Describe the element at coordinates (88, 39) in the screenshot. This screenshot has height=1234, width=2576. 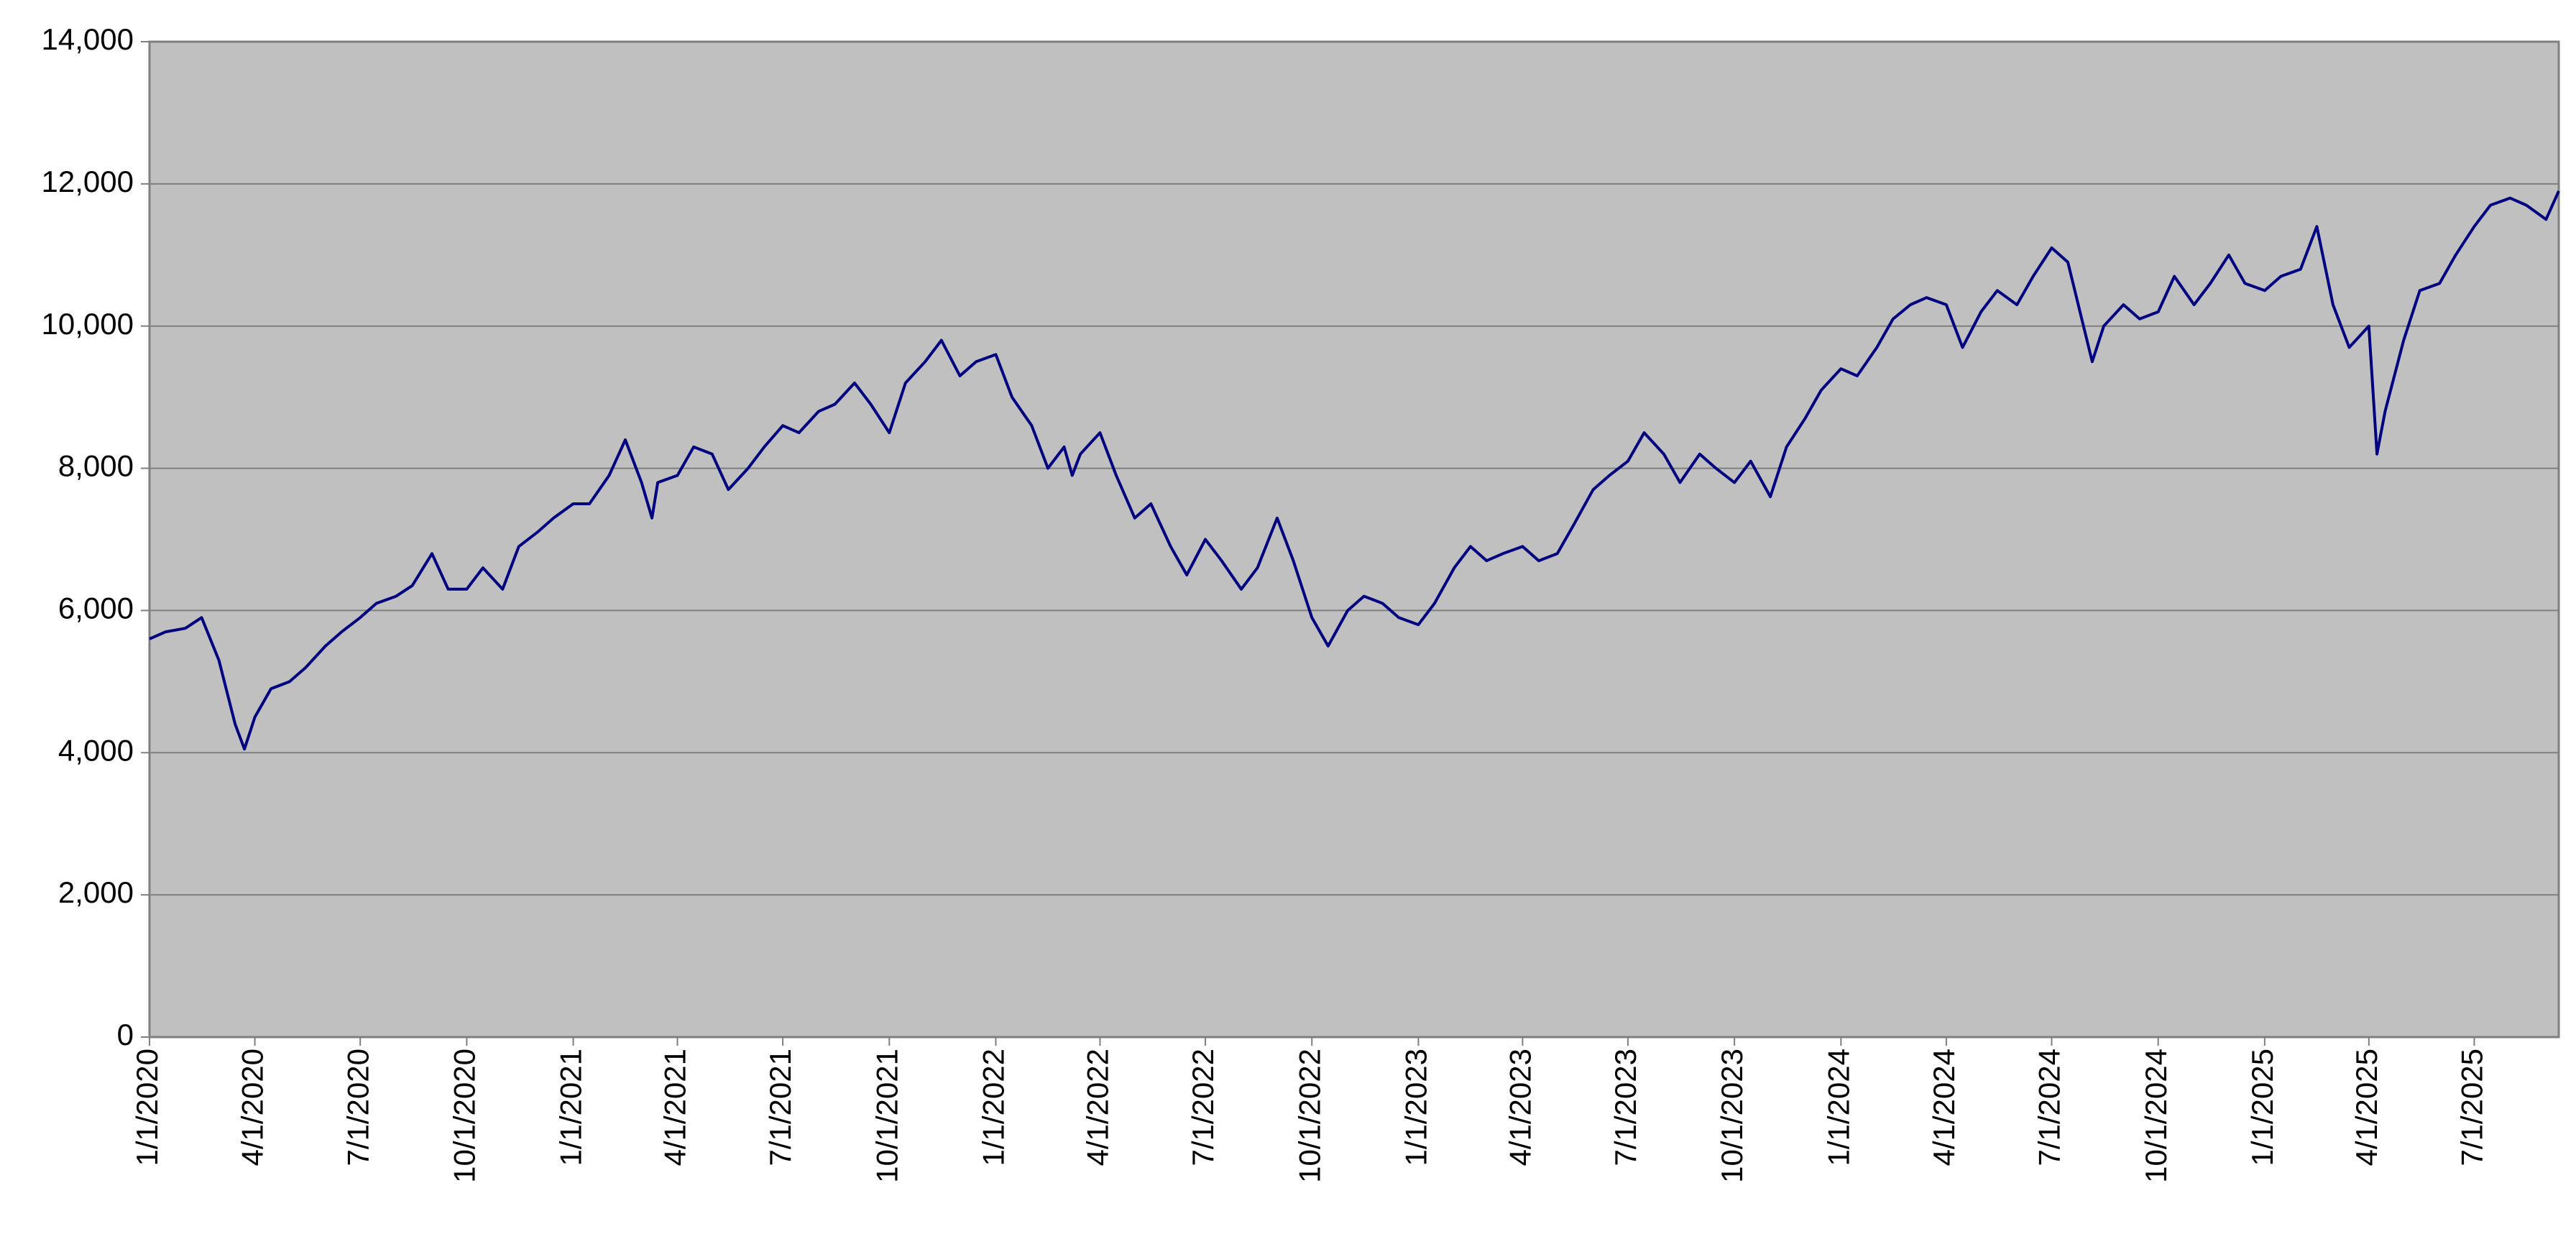
I see `y-tick-label: 14,000` at that location.